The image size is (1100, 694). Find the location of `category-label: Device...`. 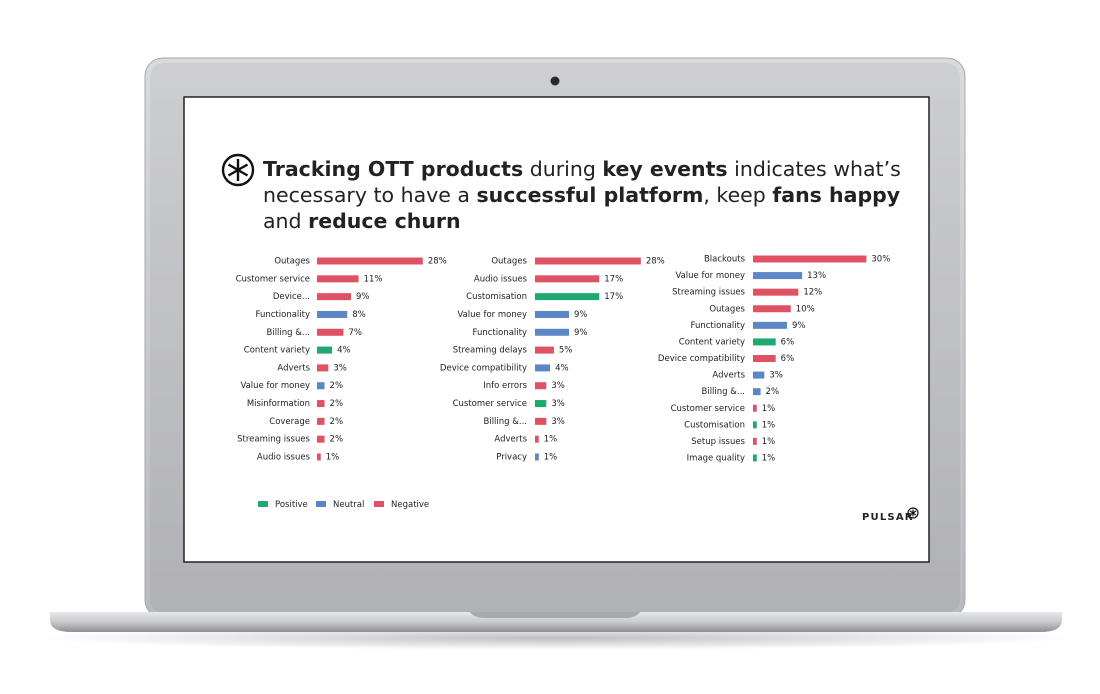

category-label: Device... is located at coordinates (291, 297).